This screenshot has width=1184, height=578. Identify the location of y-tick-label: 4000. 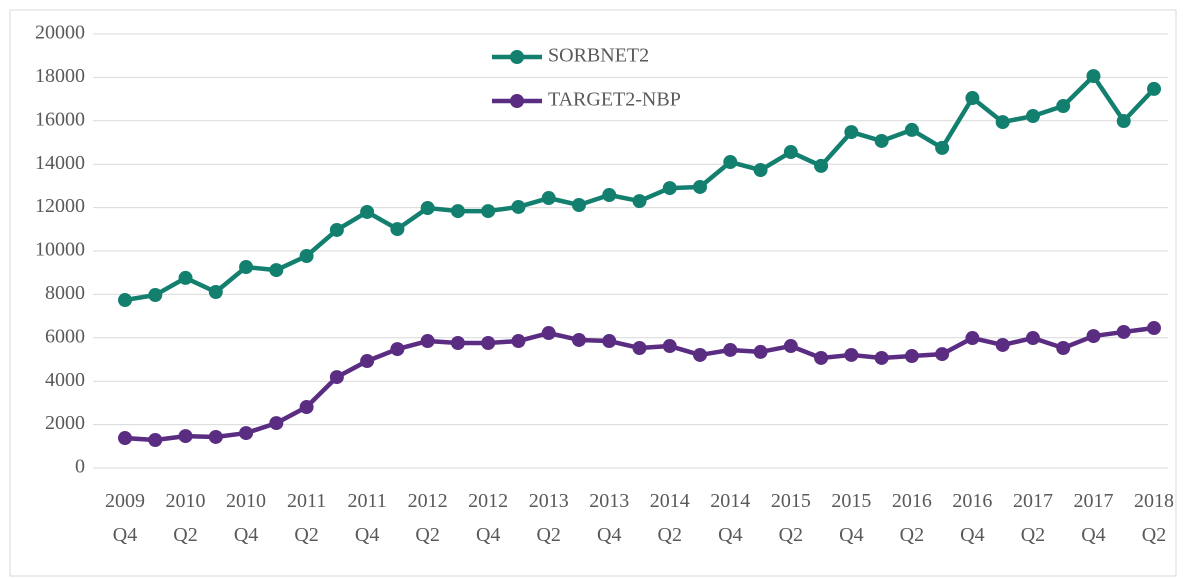
(65, 380).